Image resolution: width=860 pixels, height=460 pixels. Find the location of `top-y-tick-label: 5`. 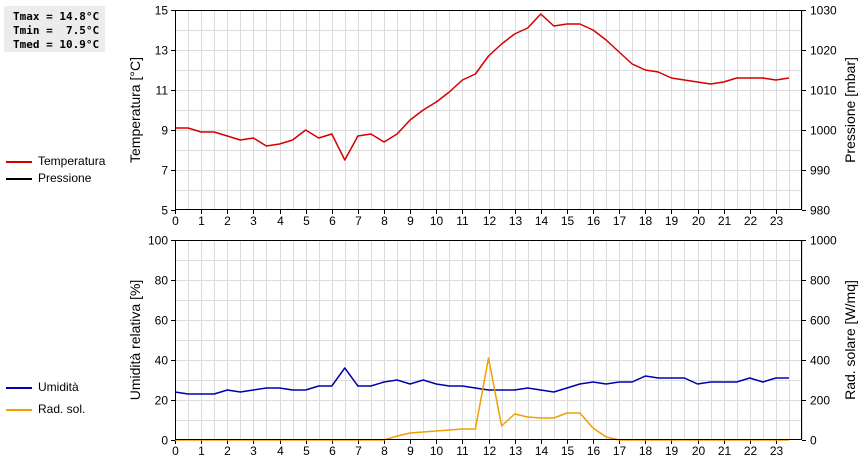

top-y-tick-label: 5 is located at coordinates (164, 211).